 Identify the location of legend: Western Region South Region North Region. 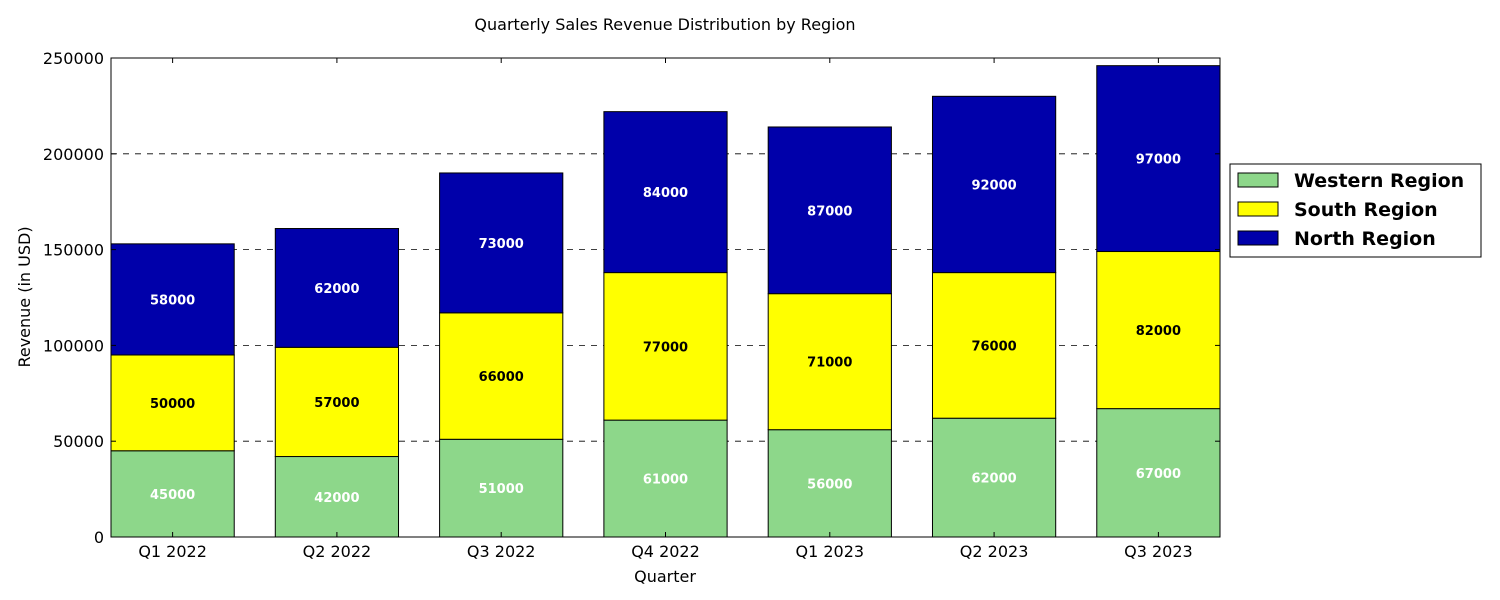
(1355, 210).